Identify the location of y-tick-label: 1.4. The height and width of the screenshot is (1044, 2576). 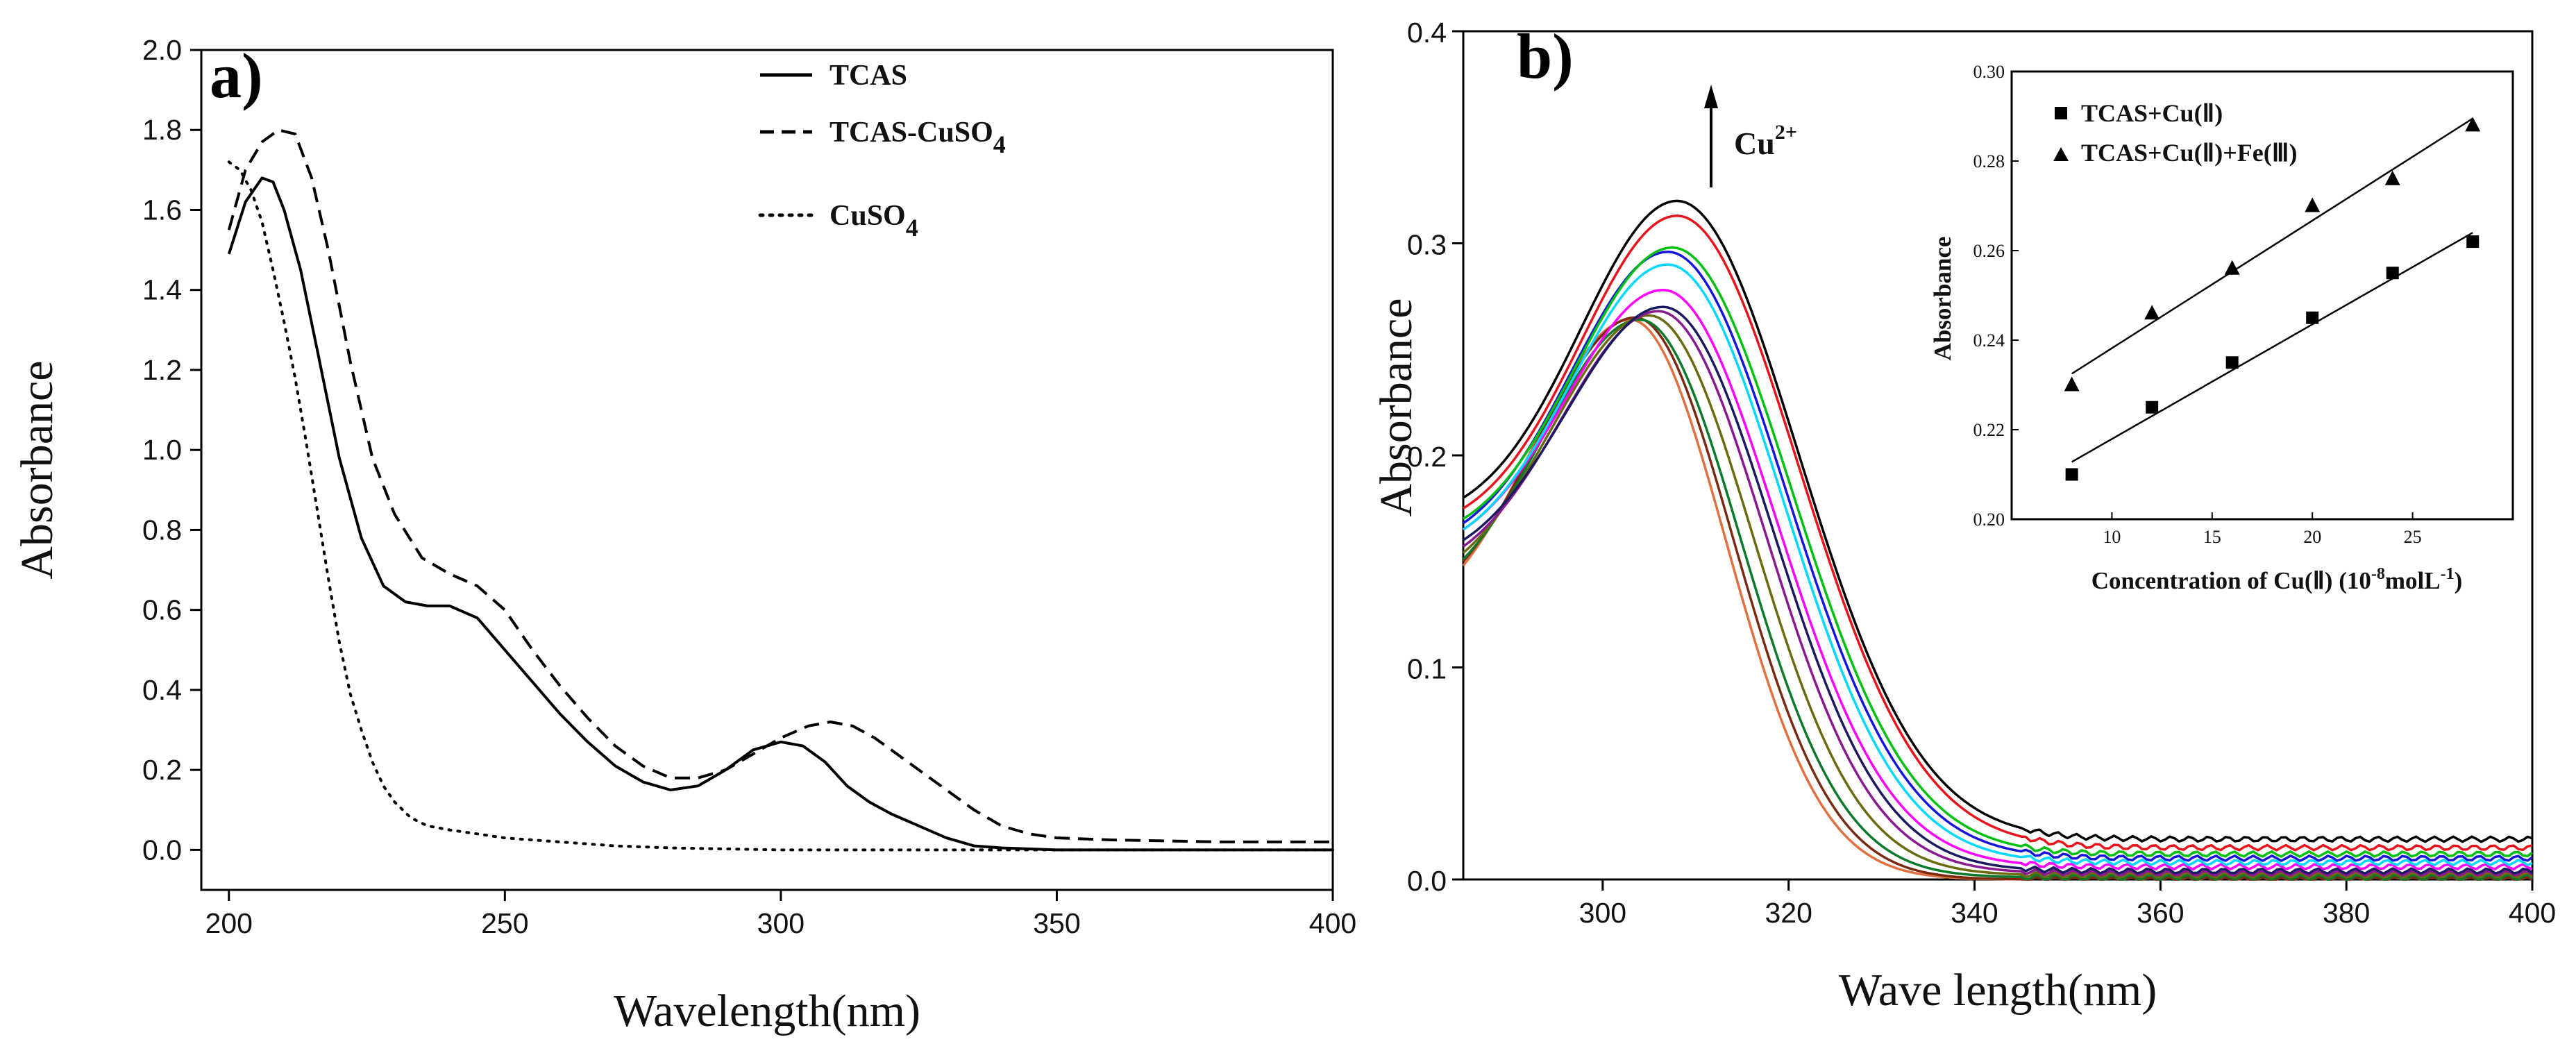
(162, 290).